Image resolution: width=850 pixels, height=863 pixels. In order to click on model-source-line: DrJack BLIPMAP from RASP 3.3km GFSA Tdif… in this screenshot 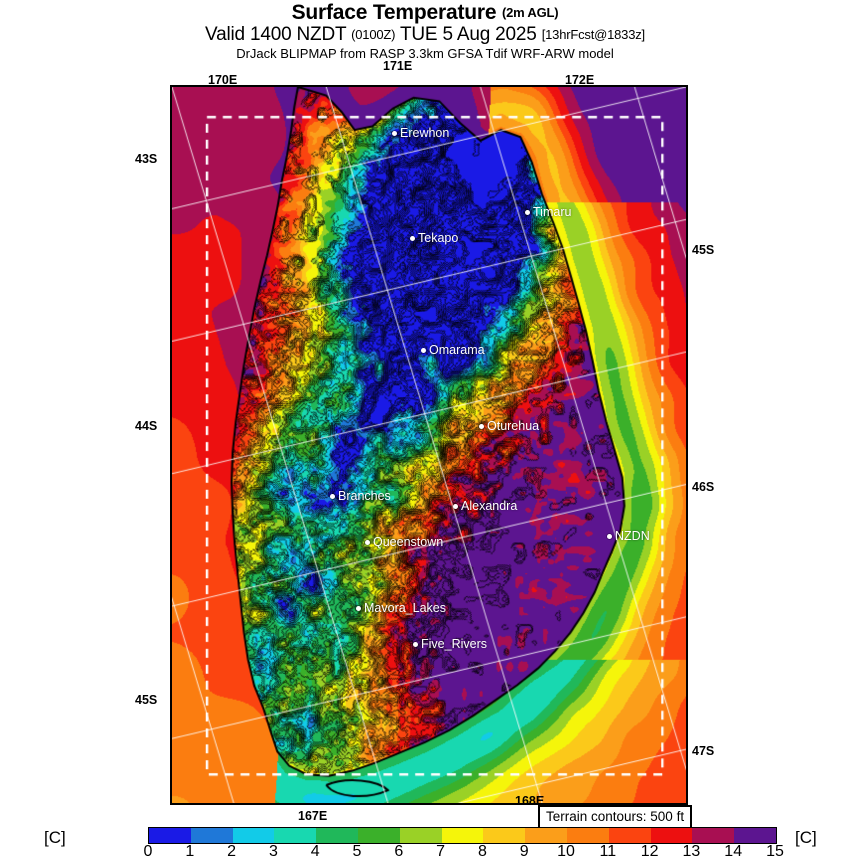, I will do `click(425, 53)`.